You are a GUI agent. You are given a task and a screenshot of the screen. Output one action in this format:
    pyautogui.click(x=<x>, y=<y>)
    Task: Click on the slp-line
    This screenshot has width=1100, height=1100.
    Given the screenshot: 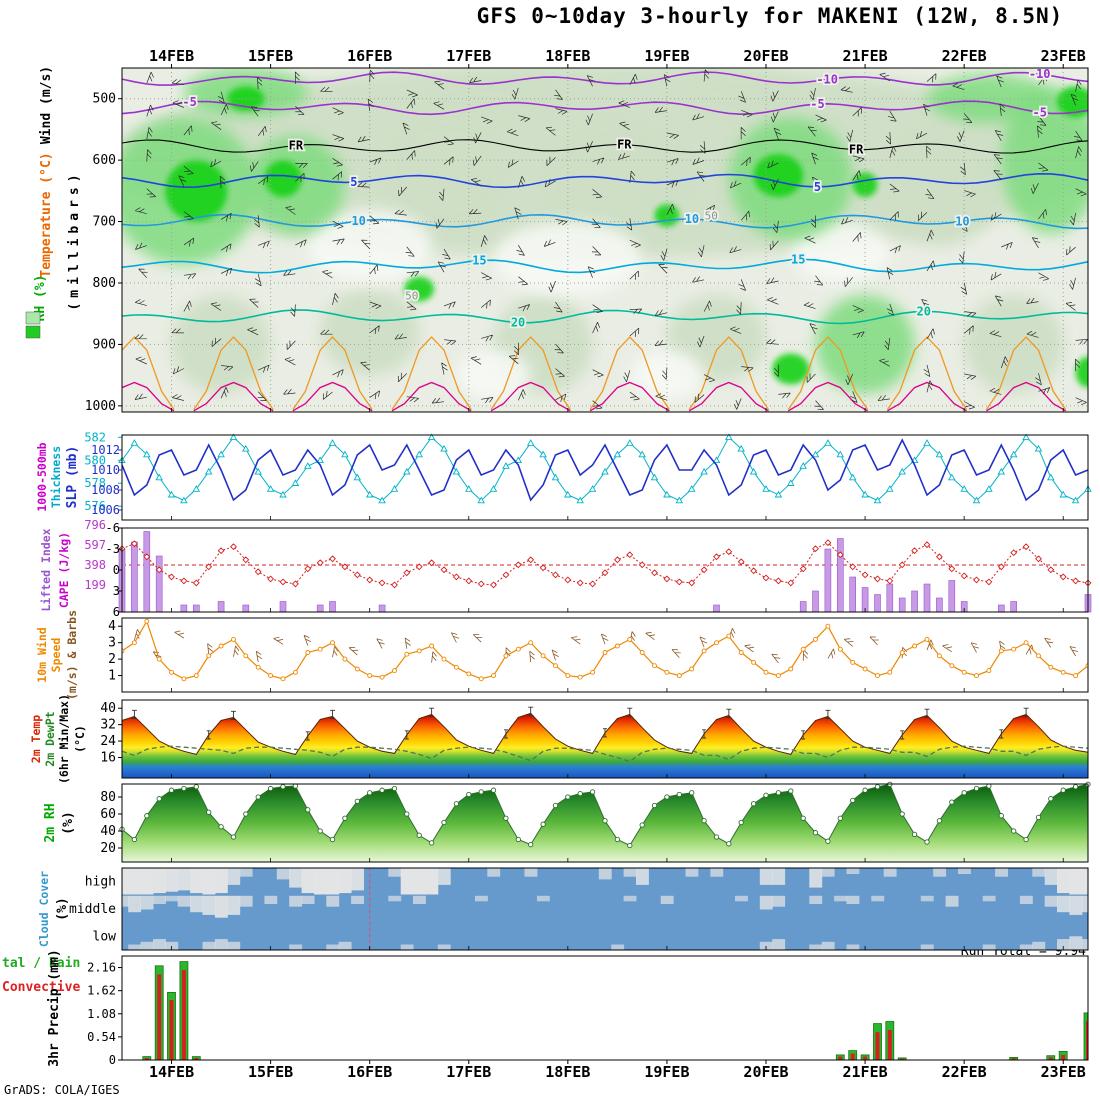 What is the action you would take?
    pyautogui.click(x=605, y=470)
    